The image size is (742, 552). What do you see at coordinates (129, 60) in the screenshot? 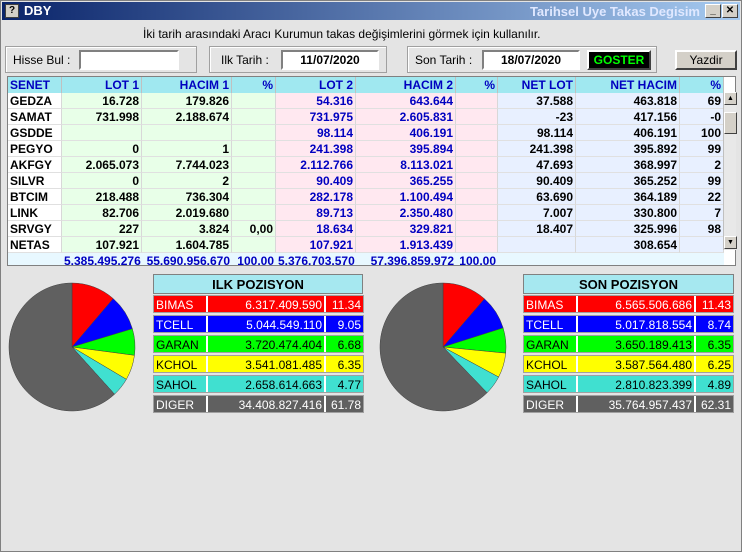
I see `search-input` at bounding box center [129, 60].